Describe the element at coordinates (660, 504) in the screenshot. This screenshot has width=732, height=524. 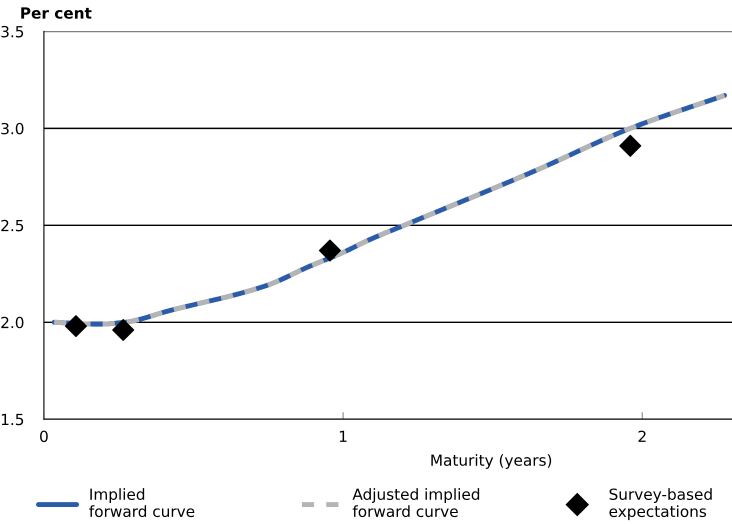
I see `legend-label: Survey-based expectations` at that location.